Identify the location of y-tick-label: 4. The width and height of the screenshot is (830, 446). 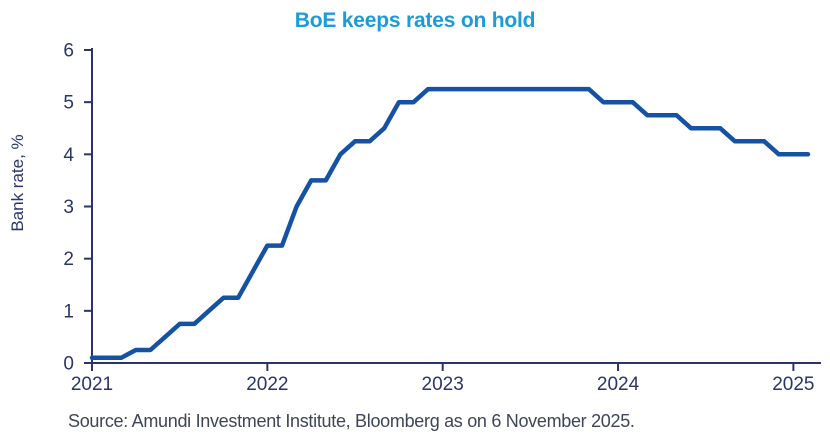
(68, 155).